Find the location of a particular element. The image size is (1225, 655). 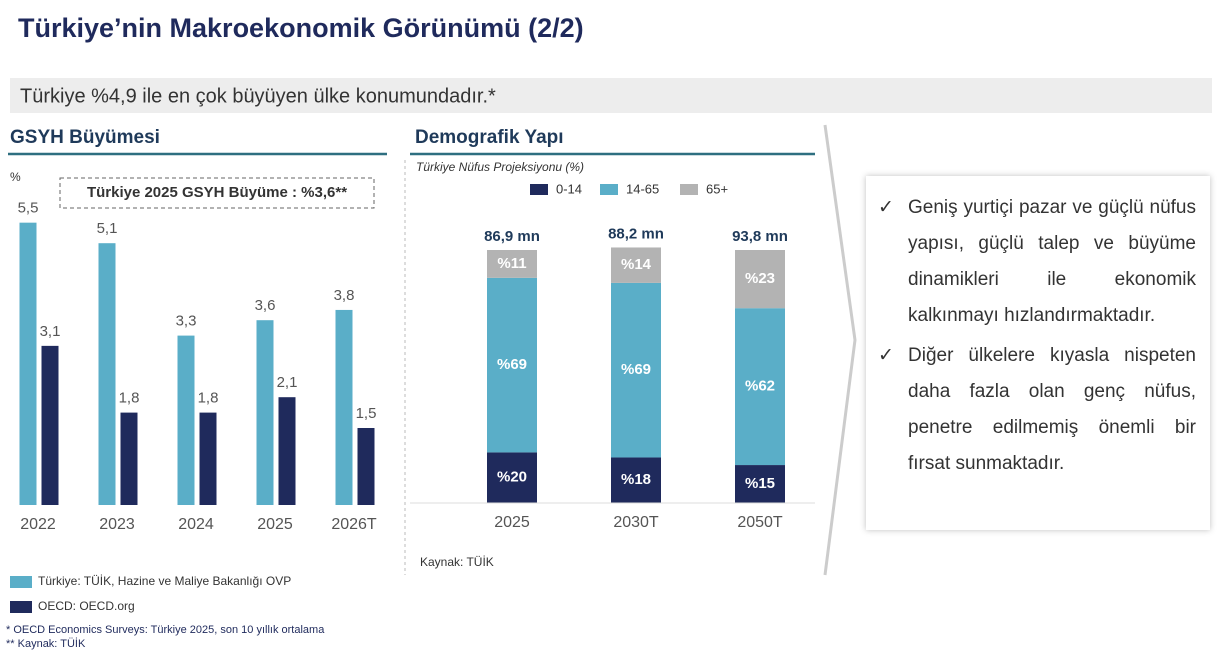

data-label: 1,5 is located at coordinates (366, 413).